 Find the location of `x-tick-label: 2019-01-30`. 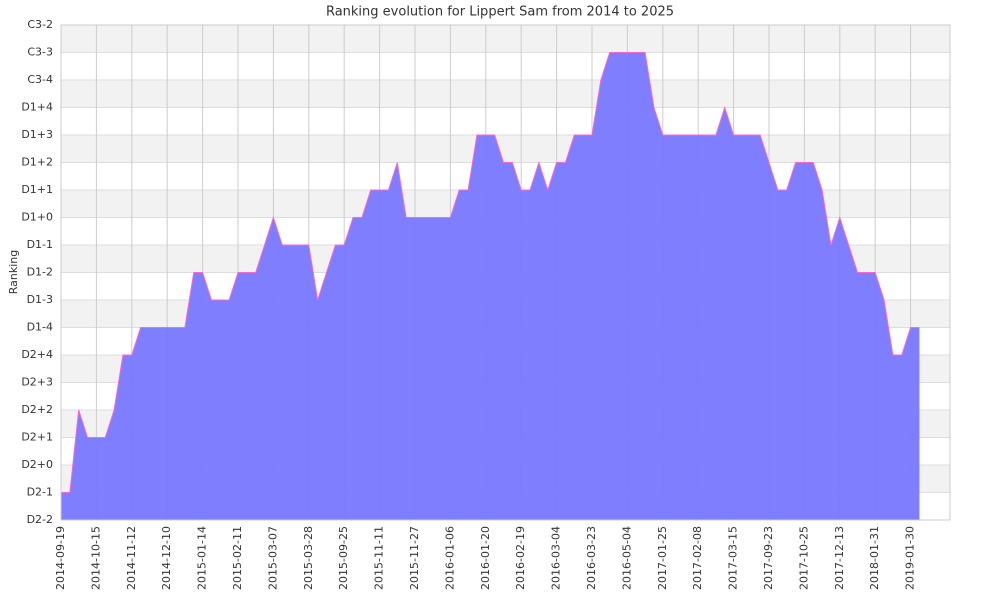

x-tick-label: 2019-01-30 is located at coordinates (910, 558).